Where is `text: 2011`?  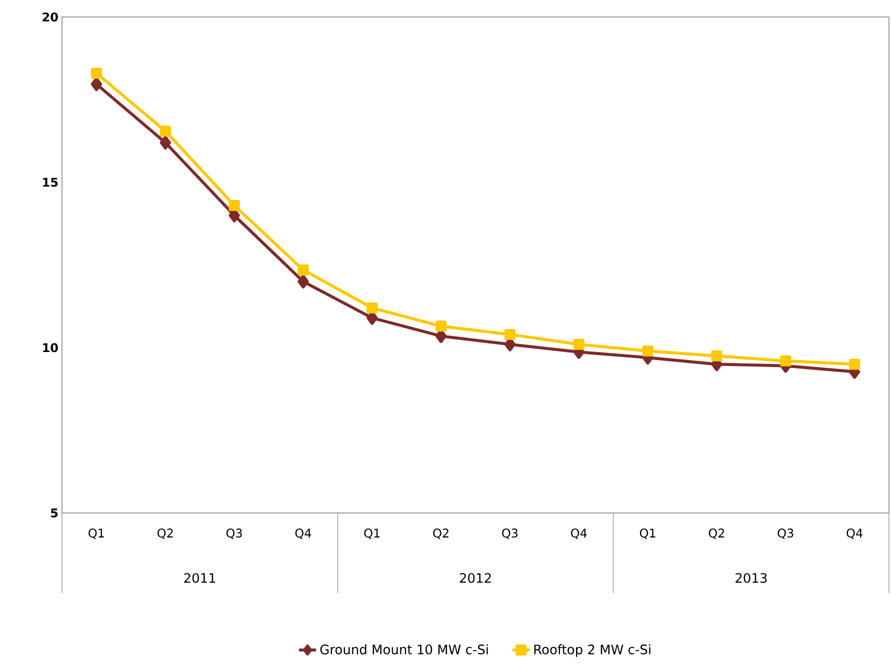
text: 2011 is located at coordinates (200, 578).